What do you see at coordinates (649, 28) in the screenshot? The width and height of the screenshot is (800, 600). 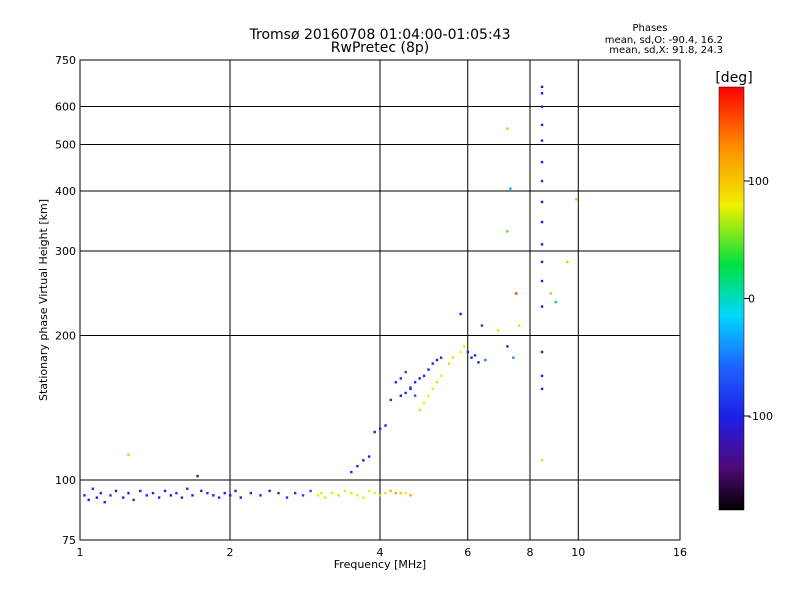 I see `phase-stats-heading: Phases` at bounding box center [649, 28].